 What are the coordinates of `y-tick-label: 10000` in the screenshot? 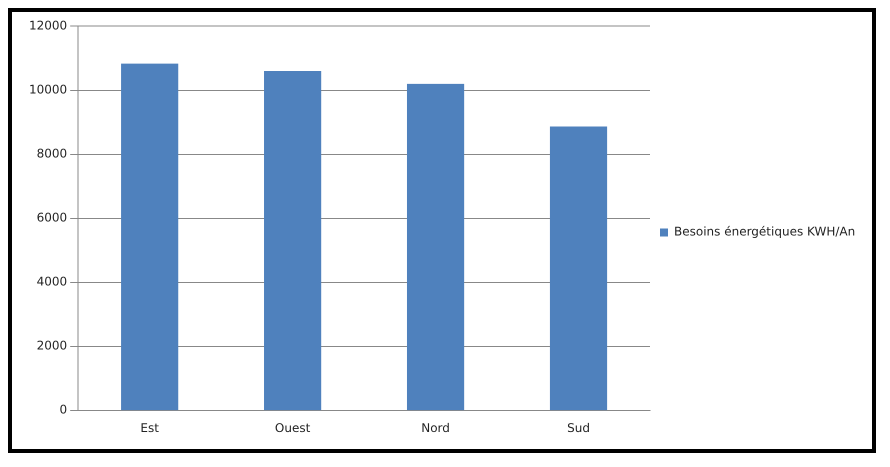 It's located at (48, 89).